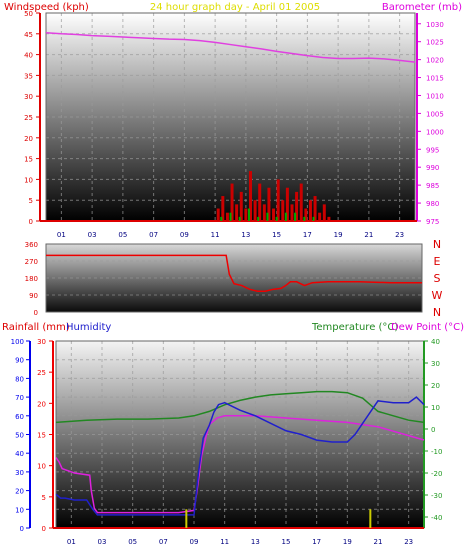 The image size is (466, 555). What do you see at coordinates (88, 327) in the screenshot?
I see `humidity-axis-label: Humidity` at bounding box center [88, 327].